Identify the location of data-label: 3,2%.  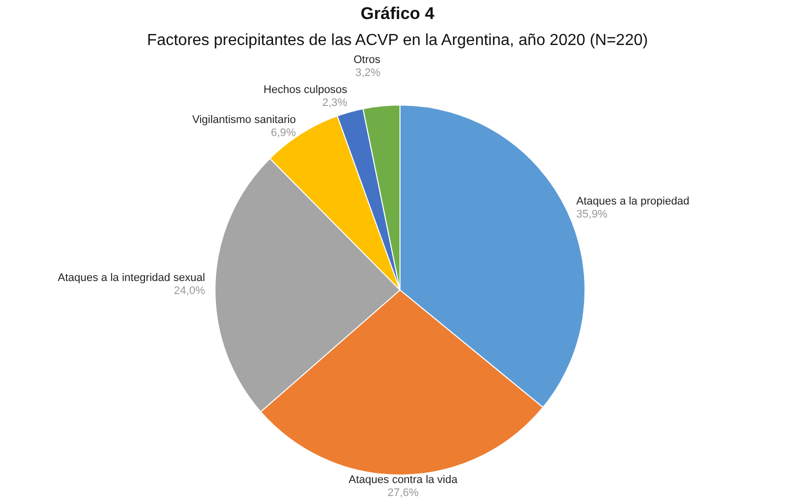
(368, 73).